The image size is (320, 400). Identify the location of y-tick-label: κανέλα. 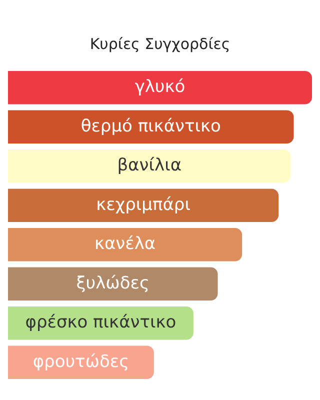
(125, 244).